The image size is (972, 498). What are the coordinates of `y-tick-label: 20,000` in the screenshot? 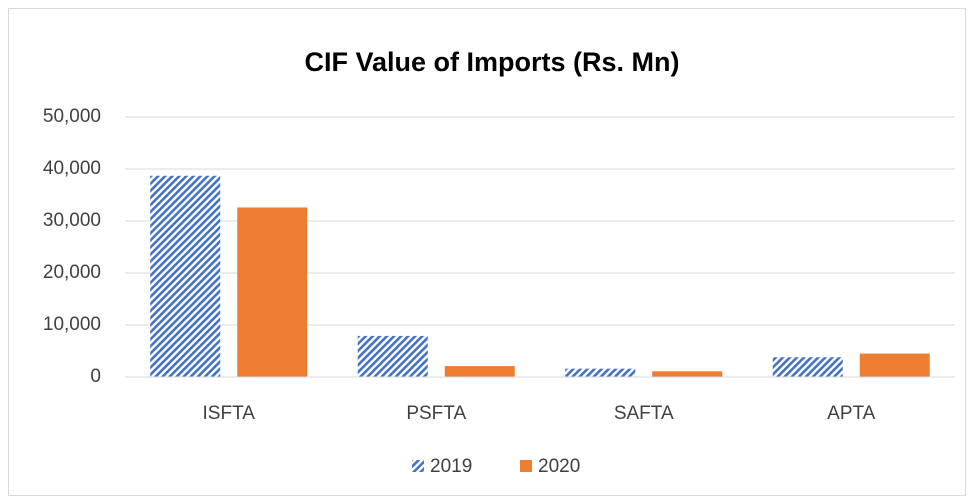 It's located at (72, 272).